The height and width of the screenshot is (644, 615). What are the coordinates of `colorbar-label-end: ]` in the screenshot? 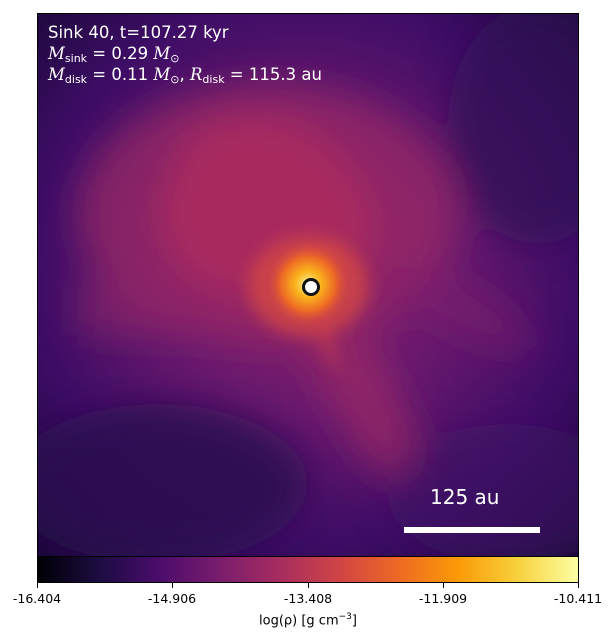 It's located at (354, 621).